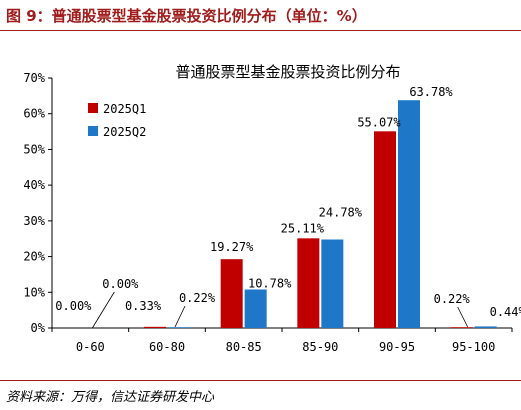 The image size is (521, 410). I want to click on y-tick-label: 60%, so click(34, 114).